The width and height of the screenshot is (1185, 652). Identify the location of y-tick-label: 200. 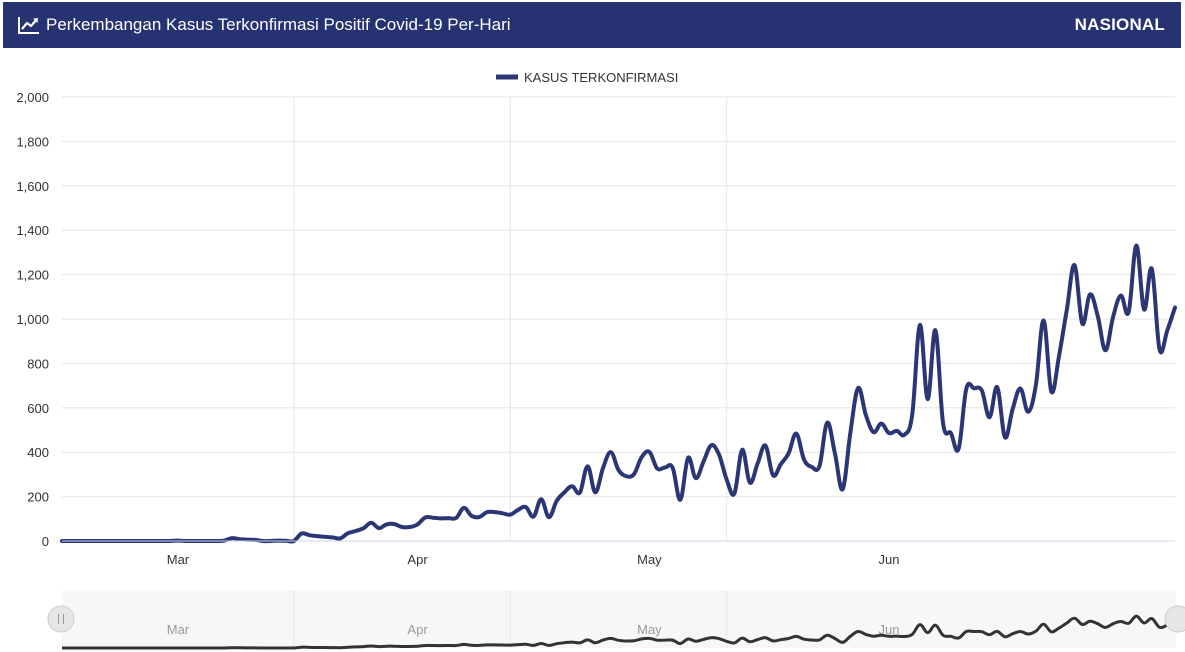
(38, 497).